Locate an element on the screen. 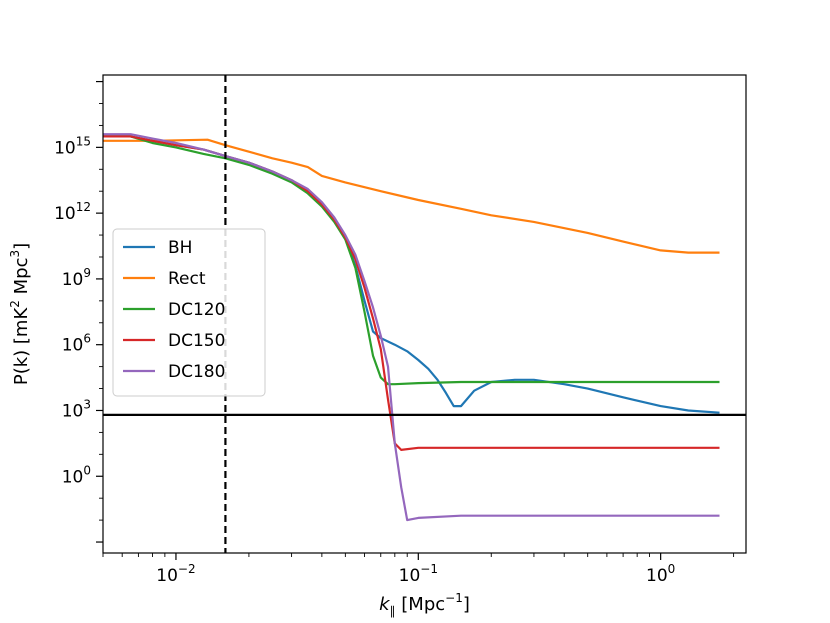 This screenshot has height=623, width=830. x-tick-label: 10⁰ is located at coordinates (660, 574).